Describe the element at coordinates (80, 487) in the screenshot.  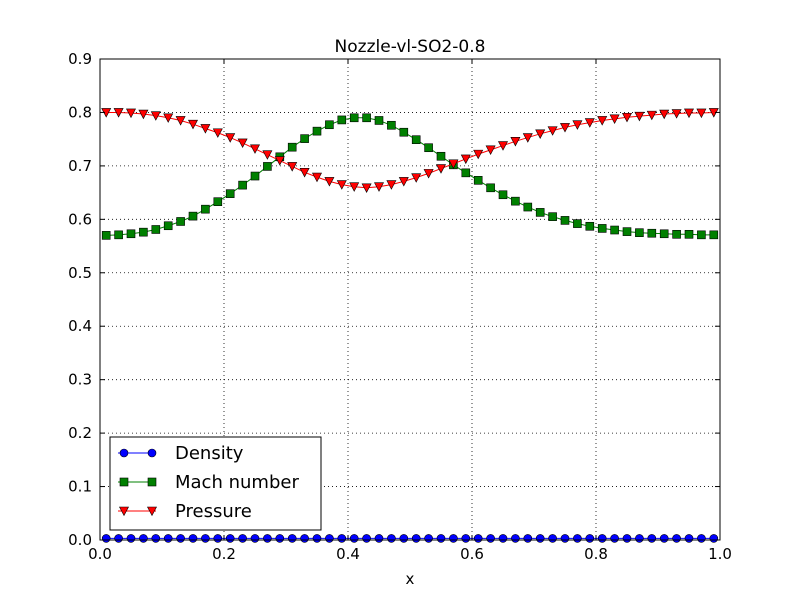
I see `y-tick-label: 0.1` at that location.